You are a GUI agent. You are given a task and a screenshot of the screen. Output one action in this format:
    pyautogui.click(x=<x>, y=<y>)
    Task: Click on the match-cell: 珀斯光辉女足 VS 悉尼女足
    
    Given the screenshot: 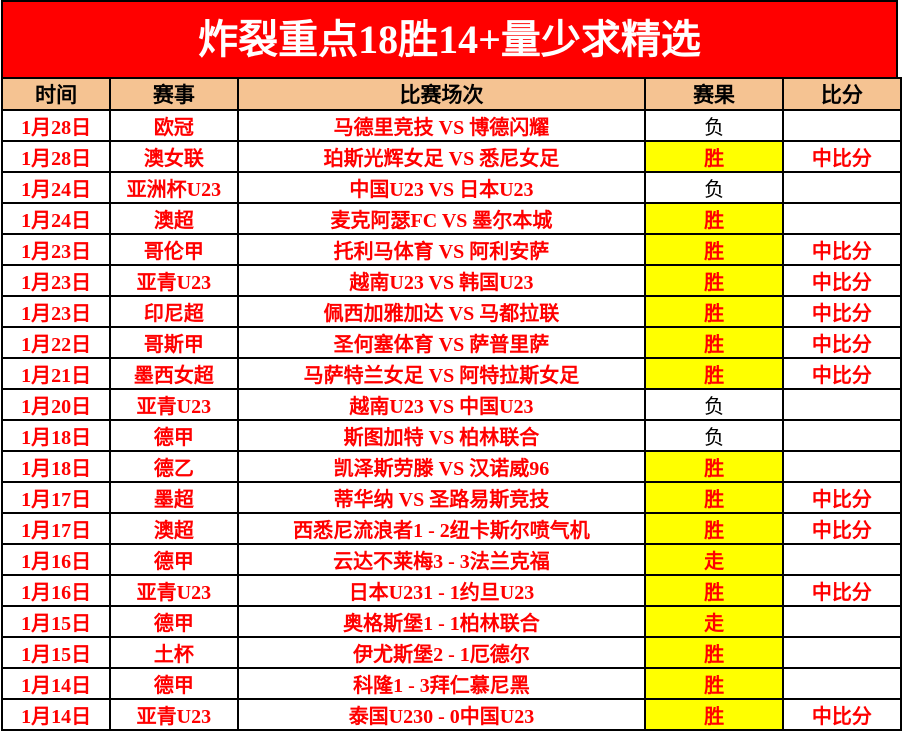 What is the action you would take?
    pyautogui.click(x=441, y=156)
    